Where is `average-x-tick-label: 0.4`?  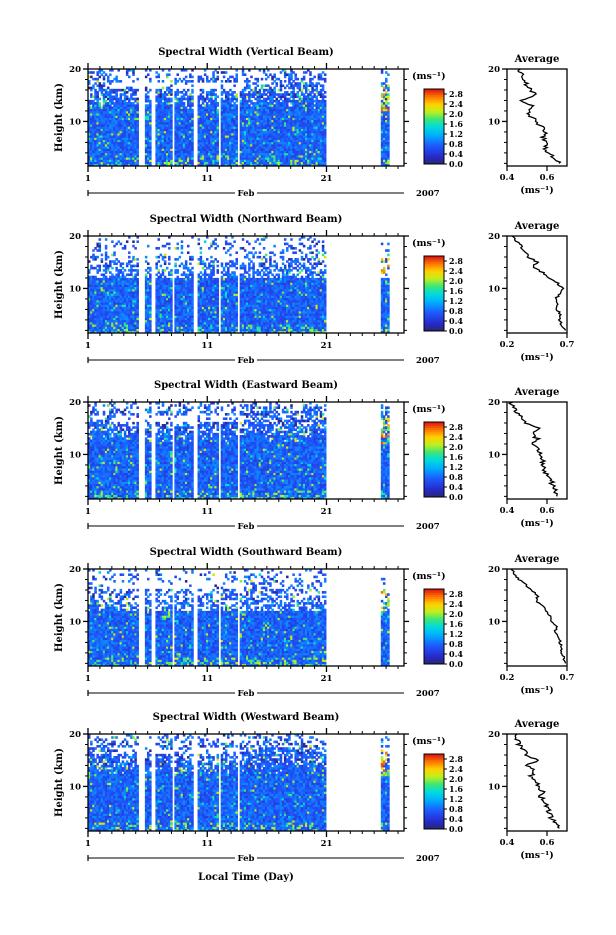
average-x-tick-label: 0.4 is located at coordinates (507, 843).